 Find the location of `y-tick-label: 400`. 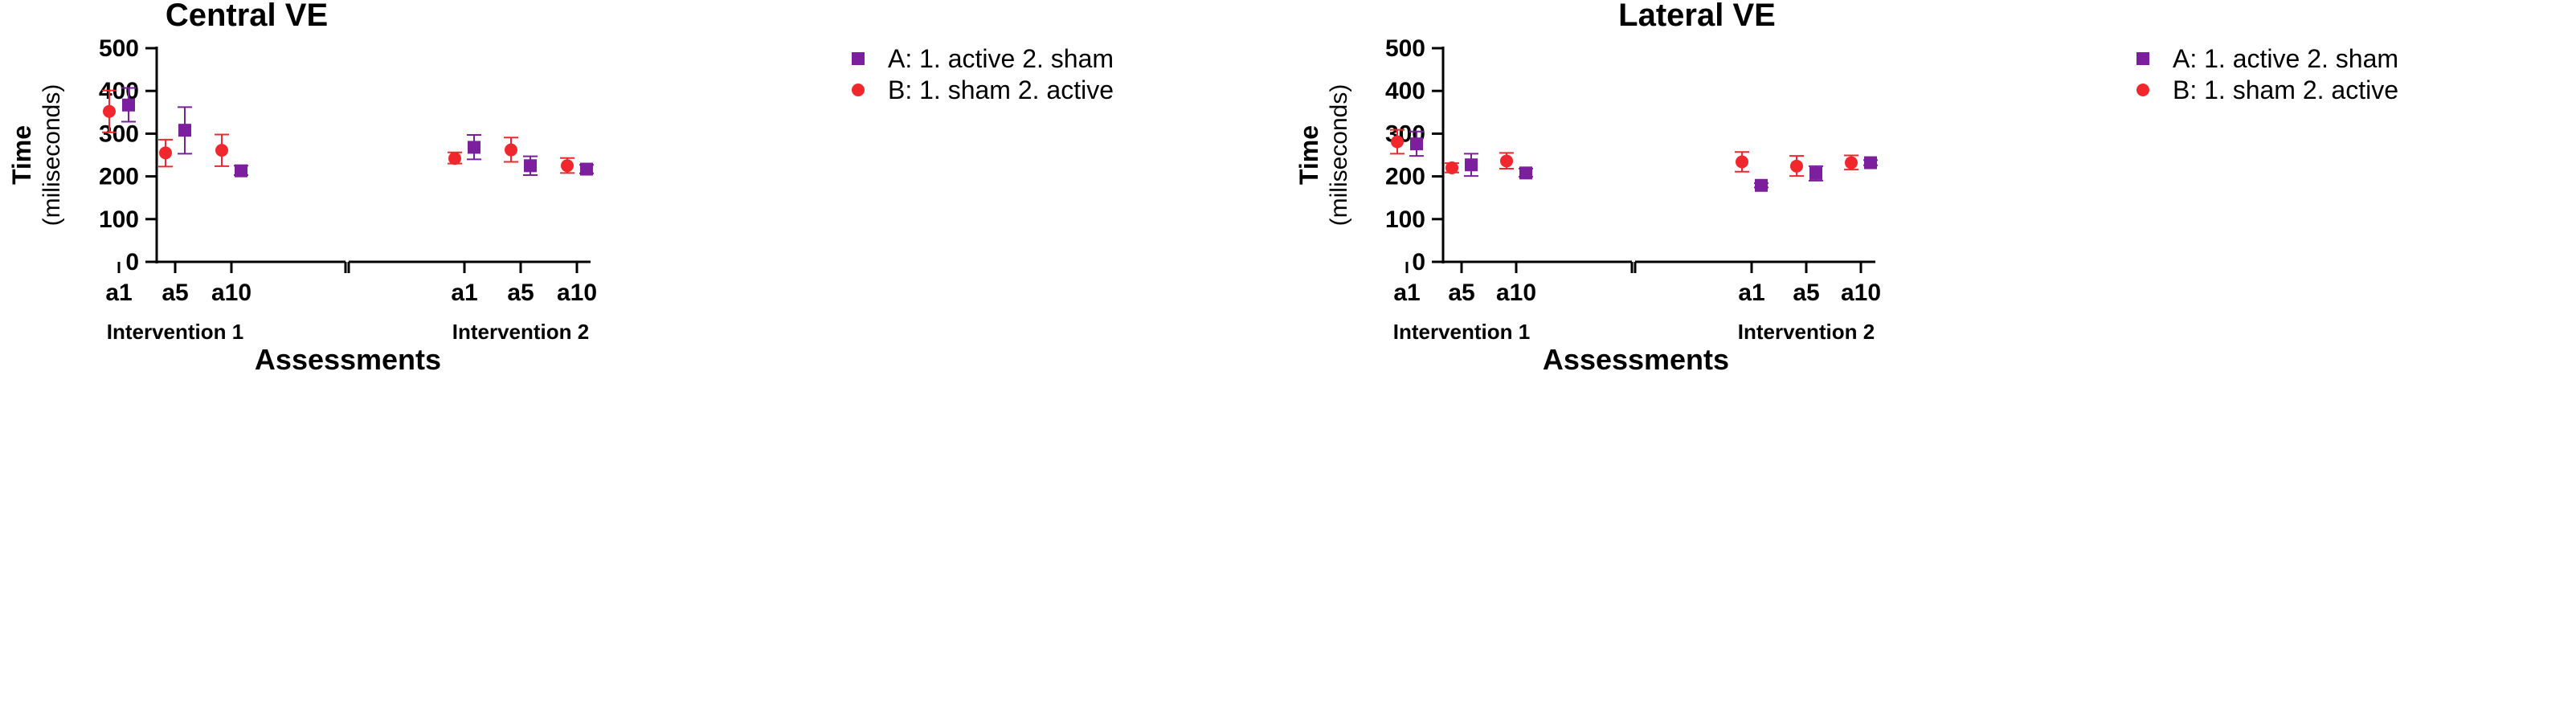

y-tick-label: 400 is located at coordinates (1405, 91).